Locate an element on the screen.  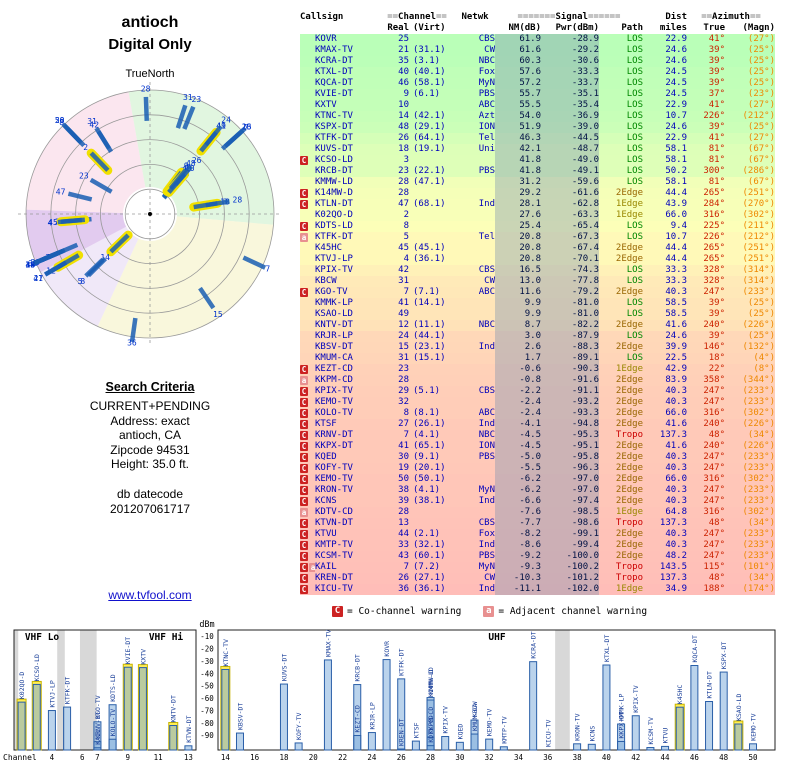
callsign-link: KKPX-DT is located at coordinates (334, 446).